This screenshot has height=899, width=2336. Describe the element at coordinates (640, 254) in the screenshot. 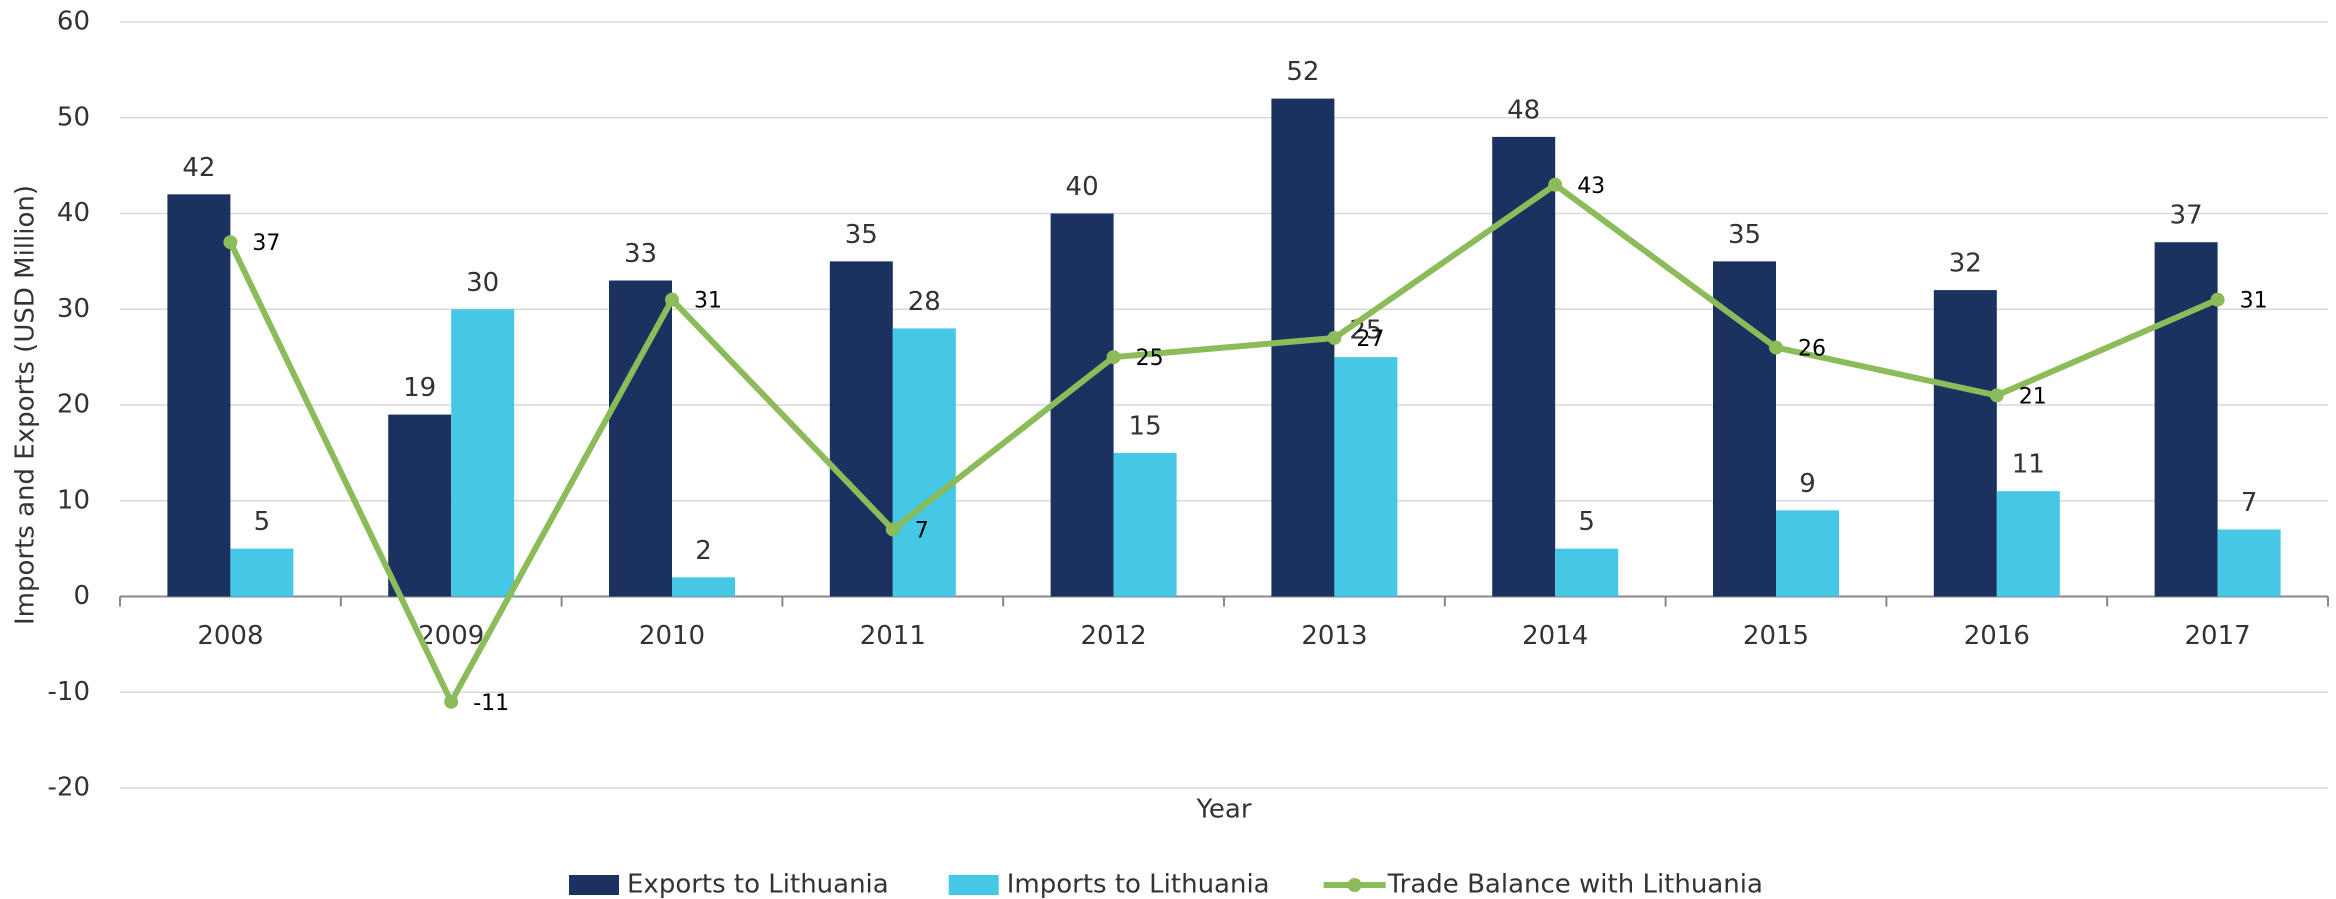

I see `bar-label: 33` at that location.